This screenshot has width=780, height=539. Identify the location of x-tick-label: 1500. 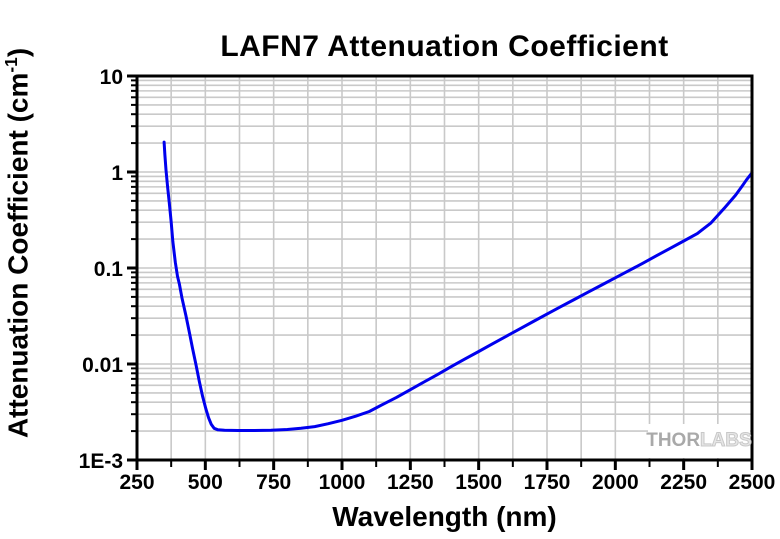
(478, 482).